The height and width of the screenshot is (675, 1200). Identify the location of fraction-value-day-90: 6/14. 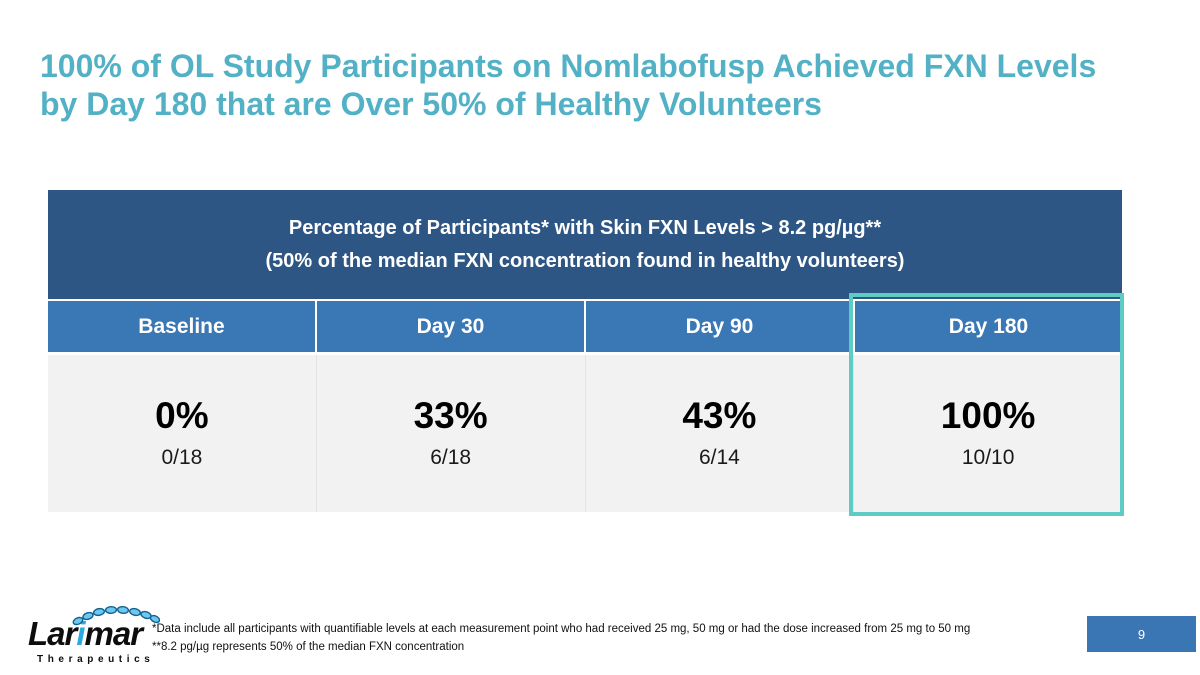
(719, 457).